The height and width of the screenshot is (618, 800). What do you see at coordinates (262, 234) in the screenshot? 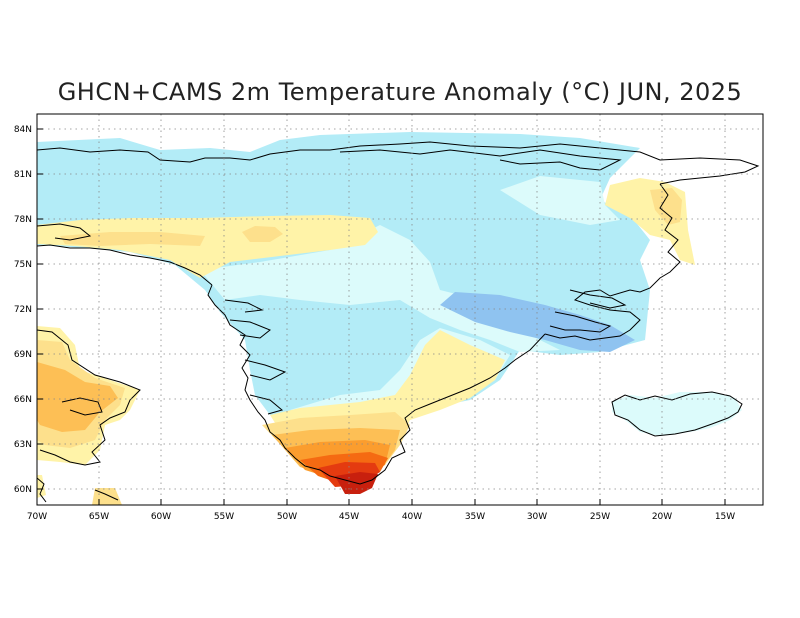
I see `greenland-warm-patch-nw` at bounding box center [262, 234].